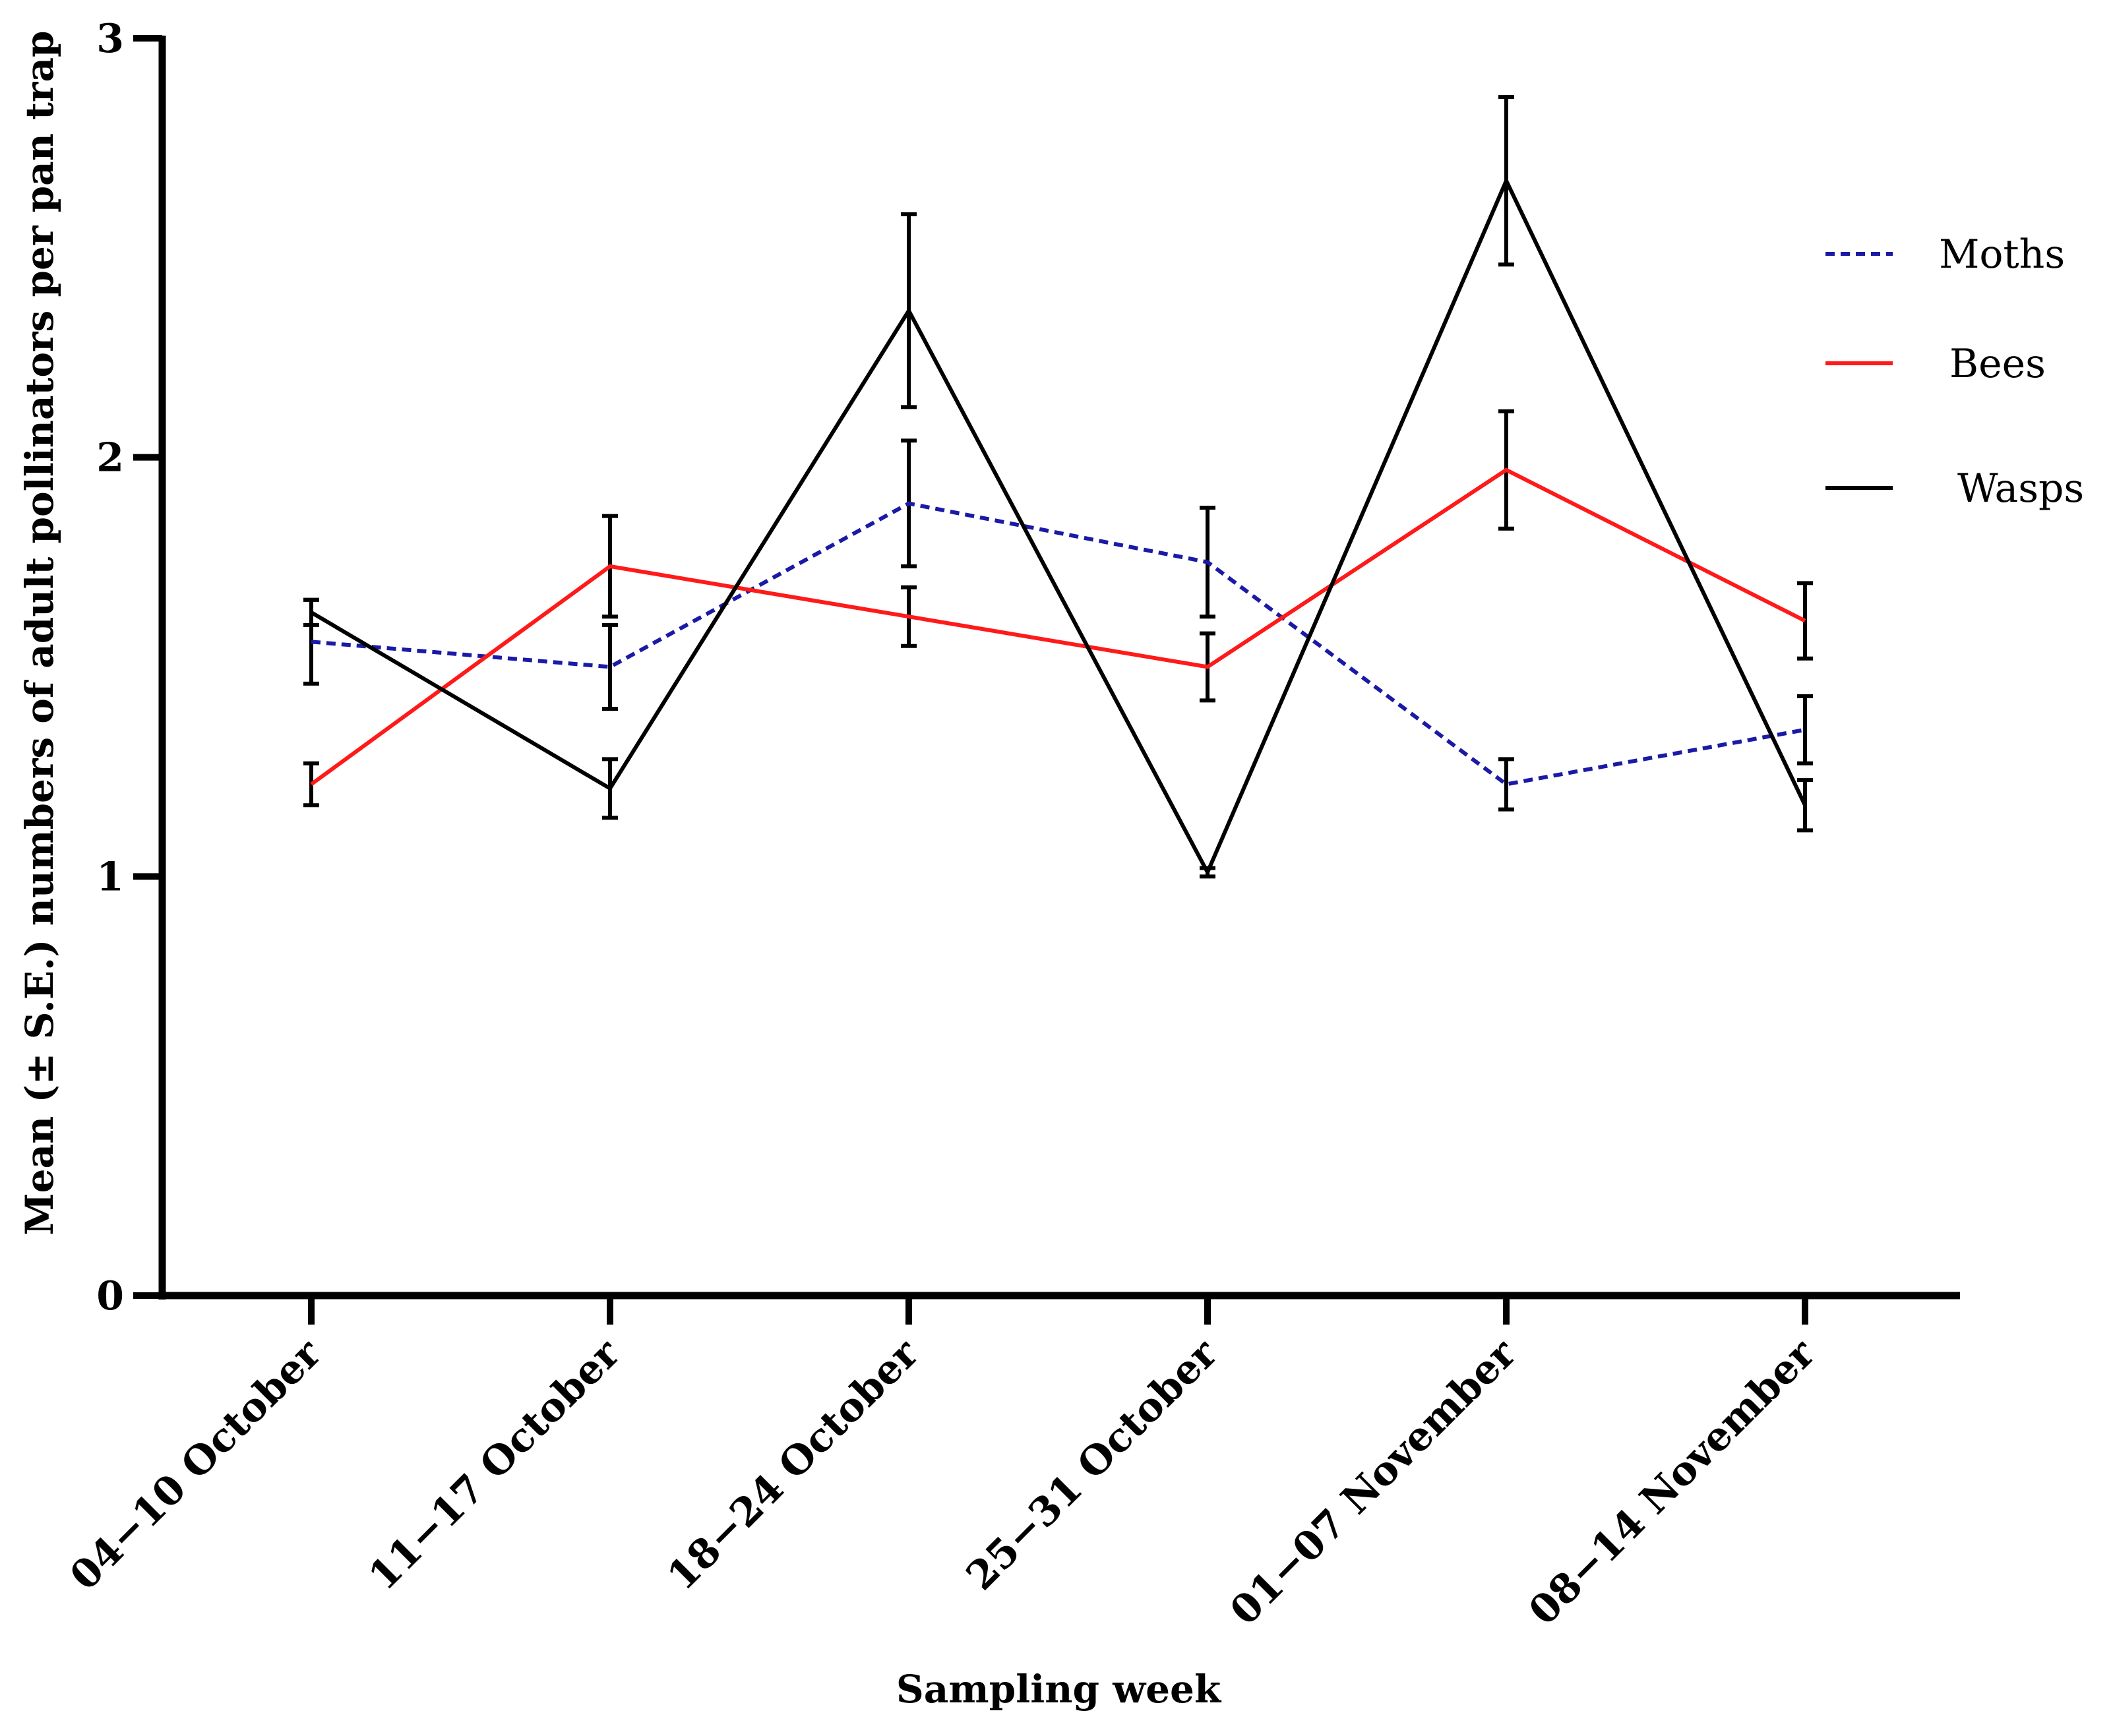  I want to click on y-tick-label: 2, so click(110, 458).